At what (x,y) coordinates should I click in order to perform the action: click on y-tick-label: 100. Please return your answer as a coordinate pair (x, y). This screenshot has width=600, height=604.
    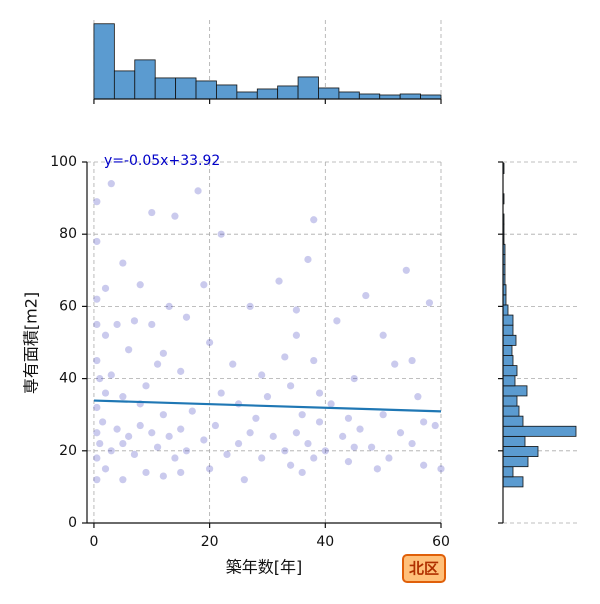
    Looking at the image, I should click on (63, 162).